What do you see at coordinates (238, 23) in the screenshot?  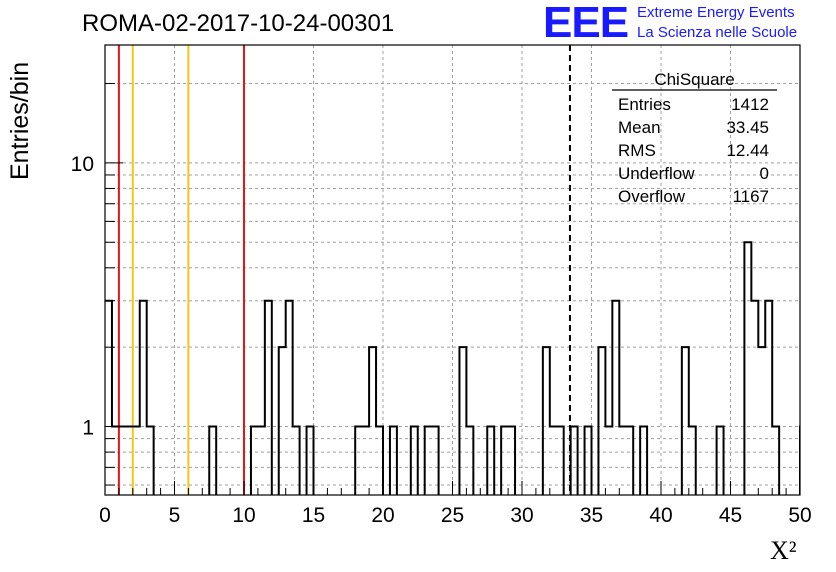 I see `chart-title: ROMA-02-2017-10-24-00301` at bounding box center [238, 23].